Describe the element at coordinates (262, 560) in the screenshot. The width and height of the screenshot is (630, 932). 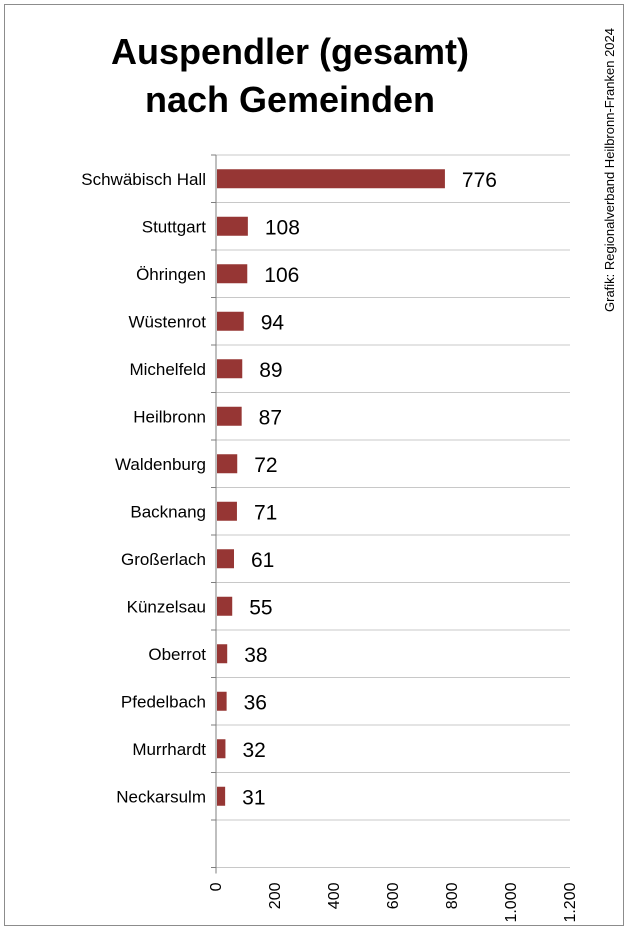
I see `data-label: 61` at that location.